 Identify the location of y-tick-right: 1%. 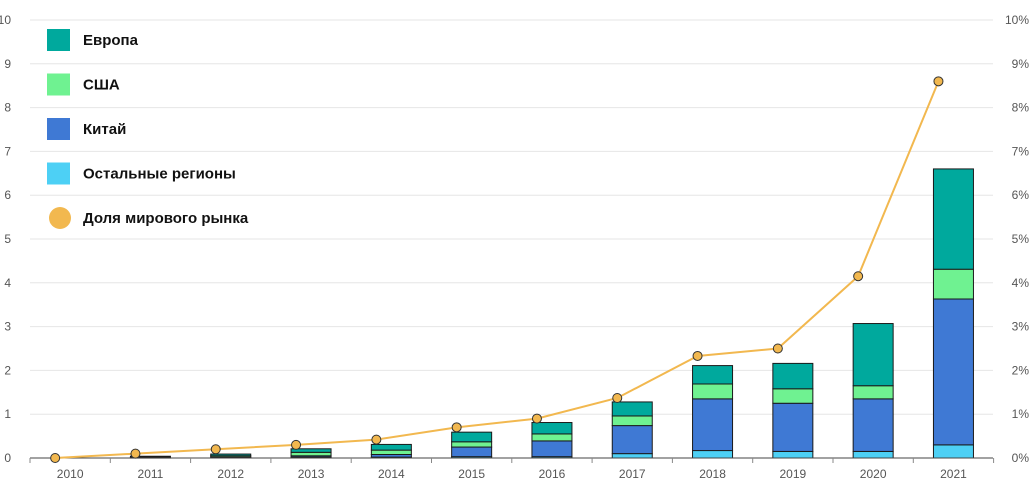
(1021, 414).